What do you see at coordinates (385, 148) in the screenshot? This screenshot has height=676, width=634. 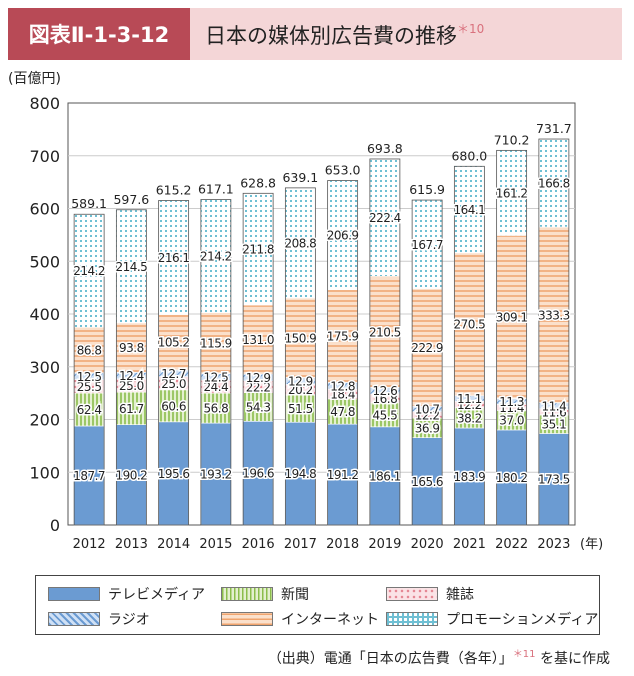 I see `total-label: 693.8` at bounding box center [385, 148].